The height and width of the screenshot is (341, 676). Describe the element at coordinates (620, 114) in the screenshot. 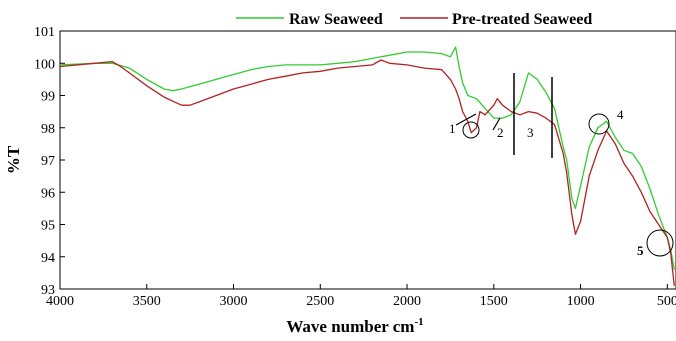

I see `annotation-4: 4` at that location.